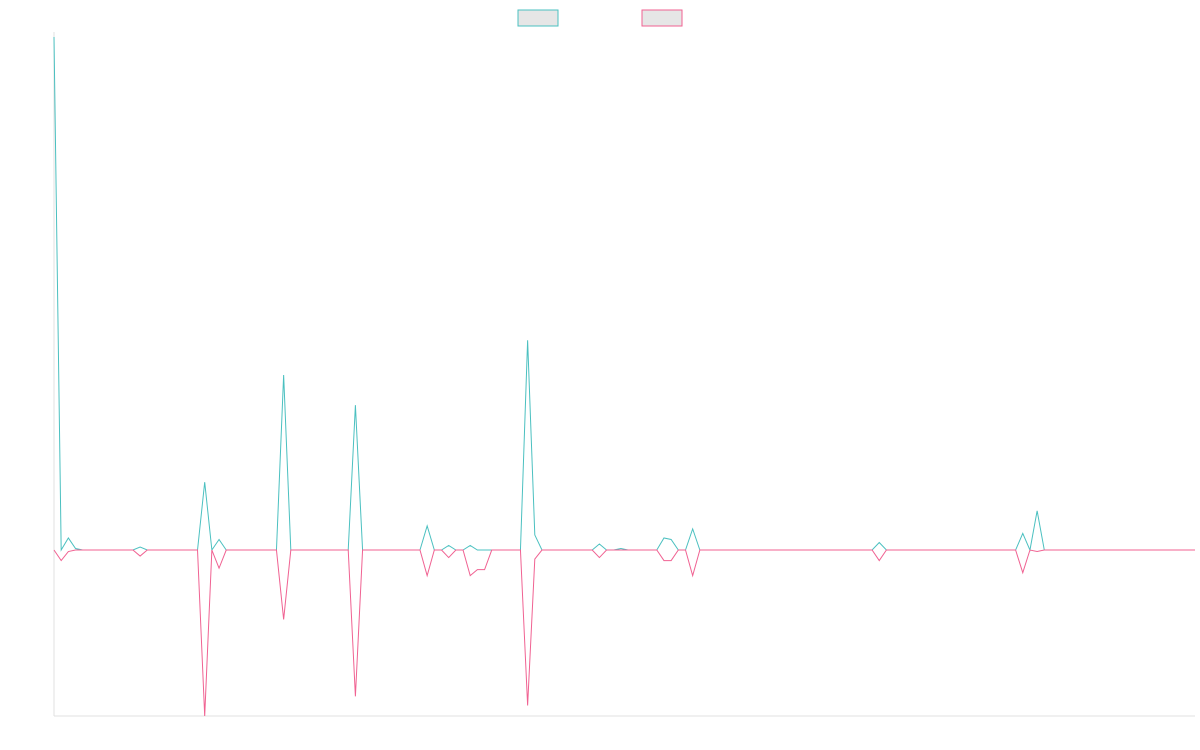 Image resolution: width=1200 pixels, height=750 pixels. What do you see at coordinates (600, 18) in the screenshot?
I see `legend` at bounding box center [600, 18].